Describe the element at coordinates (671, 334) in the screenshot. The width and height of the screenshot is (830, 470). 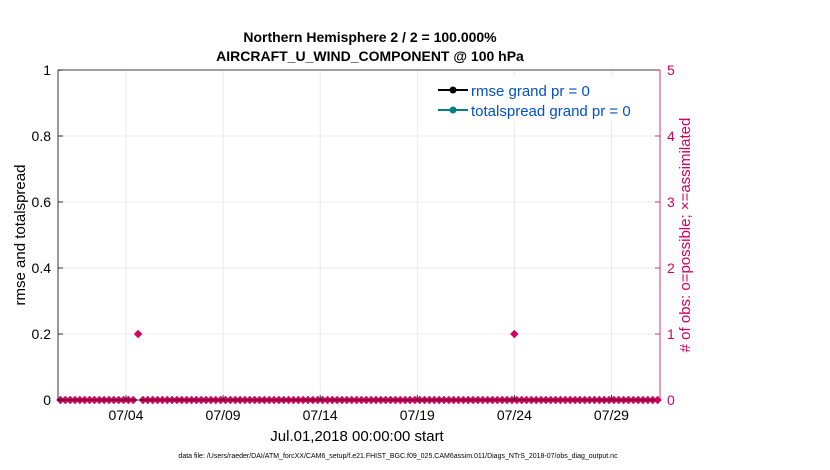
I see `y-right-tick-label: 1` at that location.